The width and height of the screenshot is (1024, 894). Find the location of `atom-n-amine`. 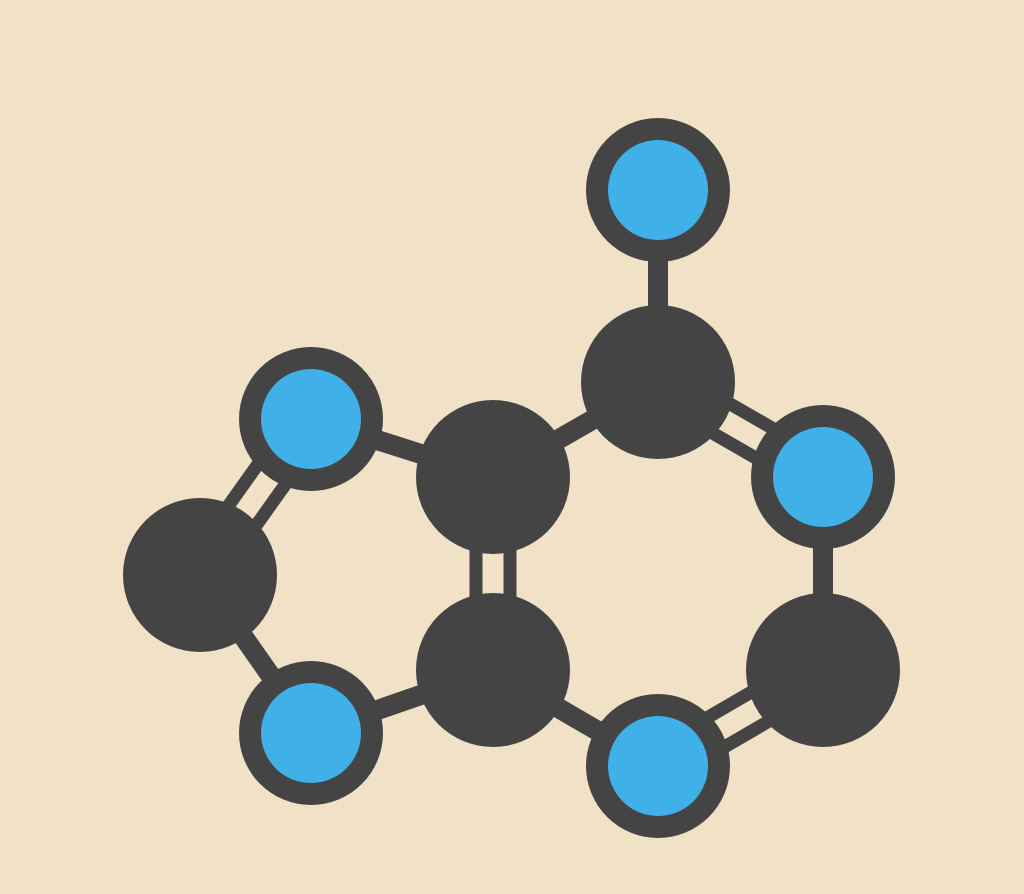

atom-n-amine is located at coordinates (658, 190).